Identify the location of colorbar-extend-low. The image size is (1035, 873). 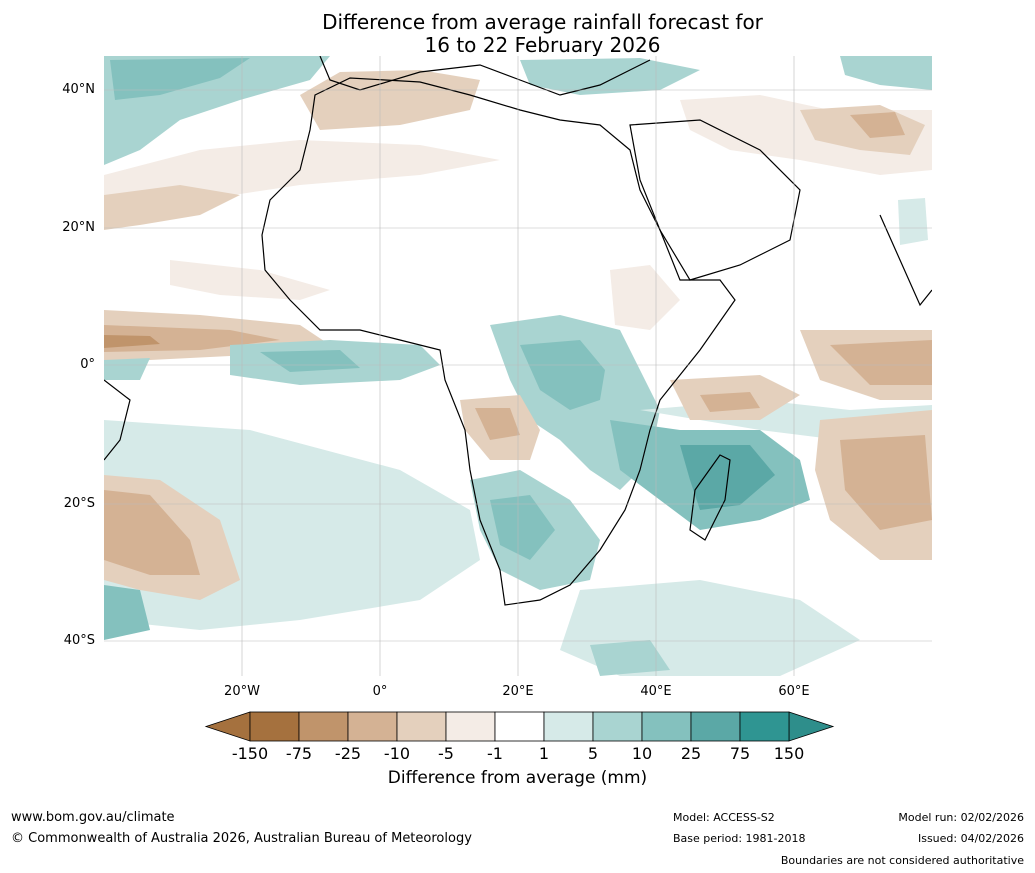
(227, 726).